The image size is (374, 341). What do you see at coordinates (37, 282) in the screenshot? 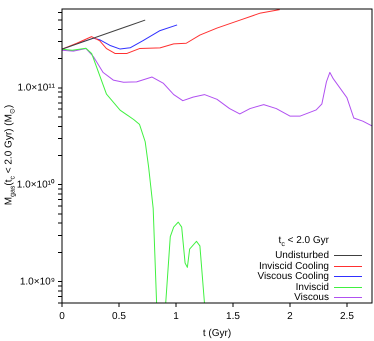
I see `y-tick-label: 1.0×10⁹` at bounding box center [37, 282].